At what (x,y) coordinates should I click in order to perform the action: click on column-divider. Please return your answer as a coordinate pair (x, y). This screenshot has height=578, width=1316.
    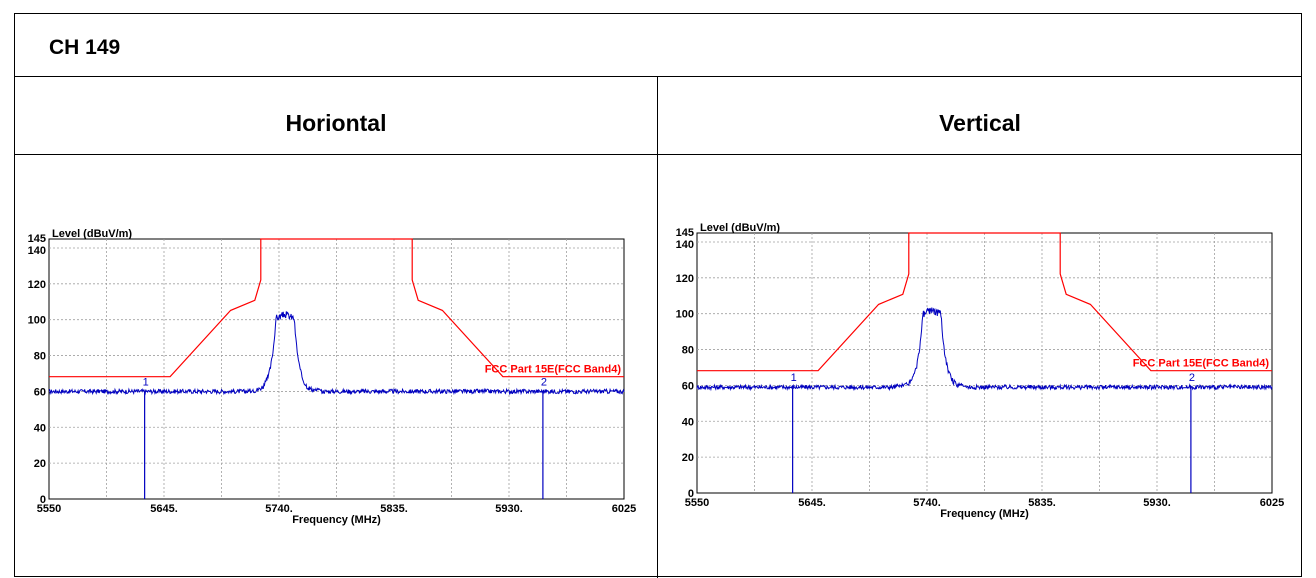
    Looking at the image, I should click on (657, 327).